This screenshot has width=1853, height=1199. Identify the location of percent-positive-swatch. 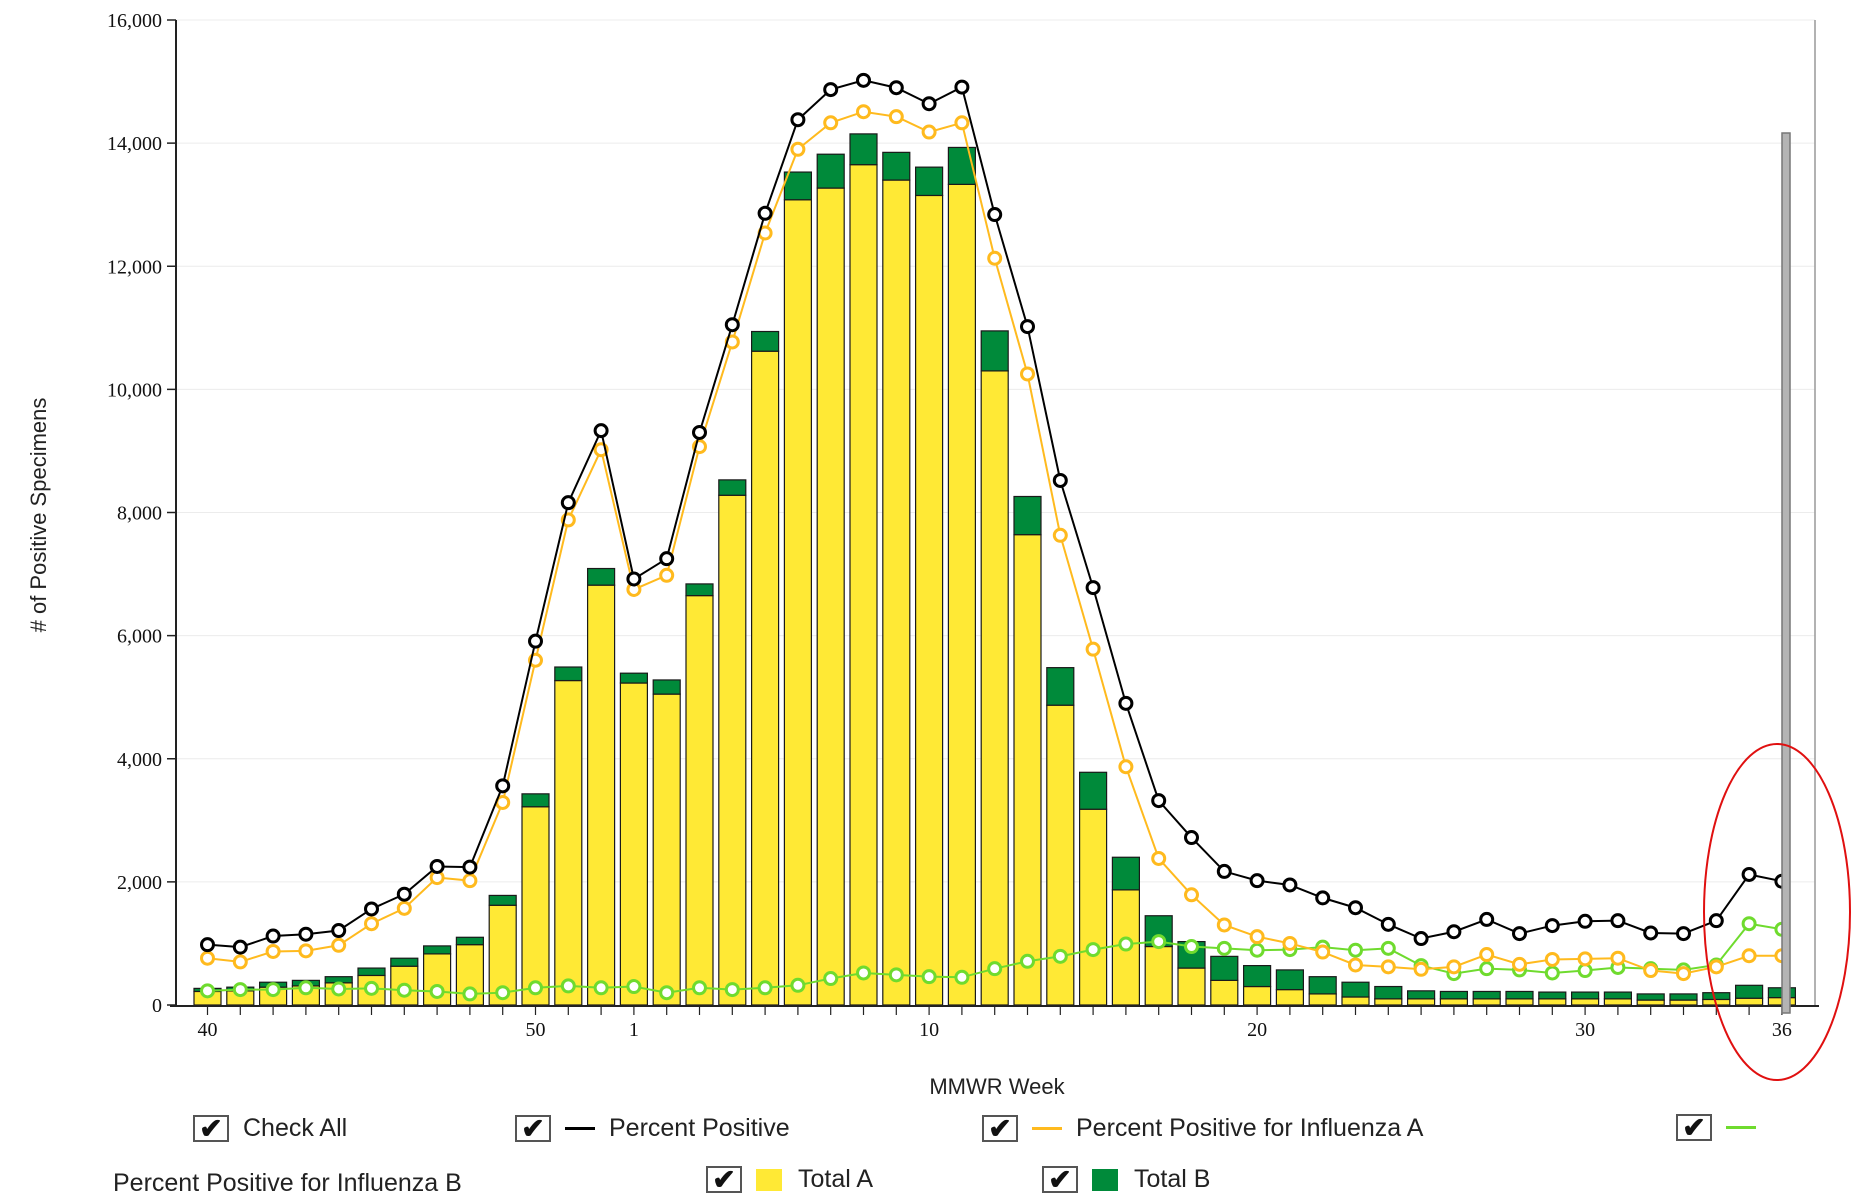
(580, 1128).